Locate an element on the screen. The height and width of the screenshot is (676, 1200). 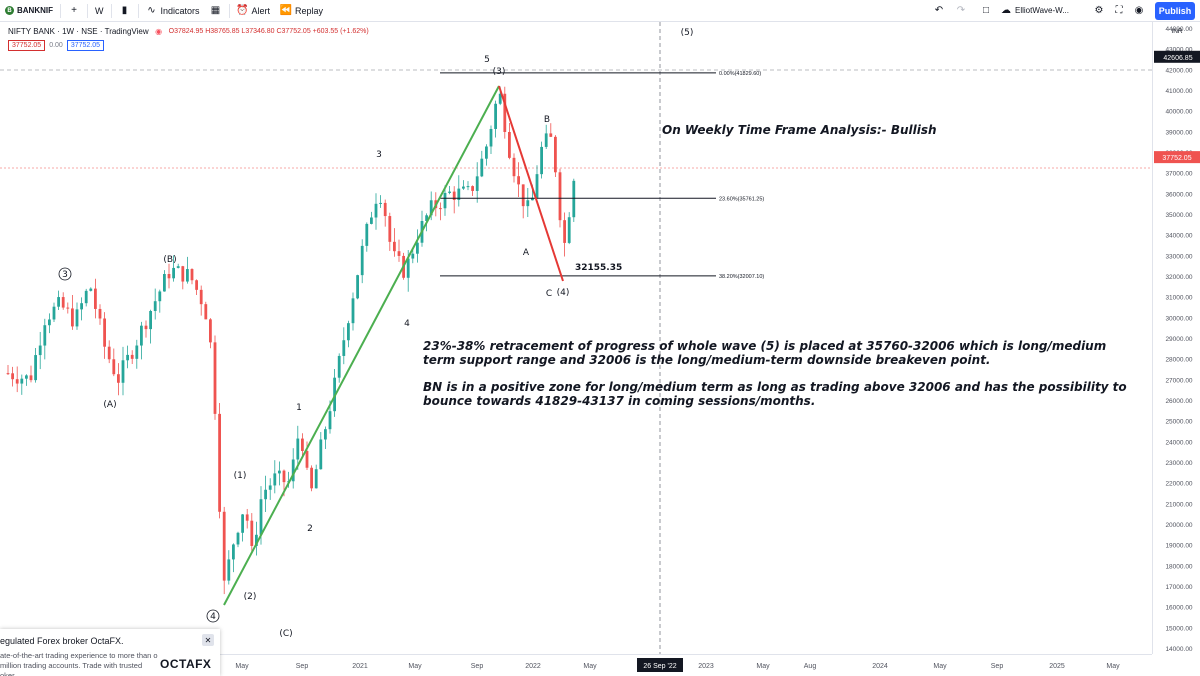
interval-button: W is located at coordinates (99, 11).